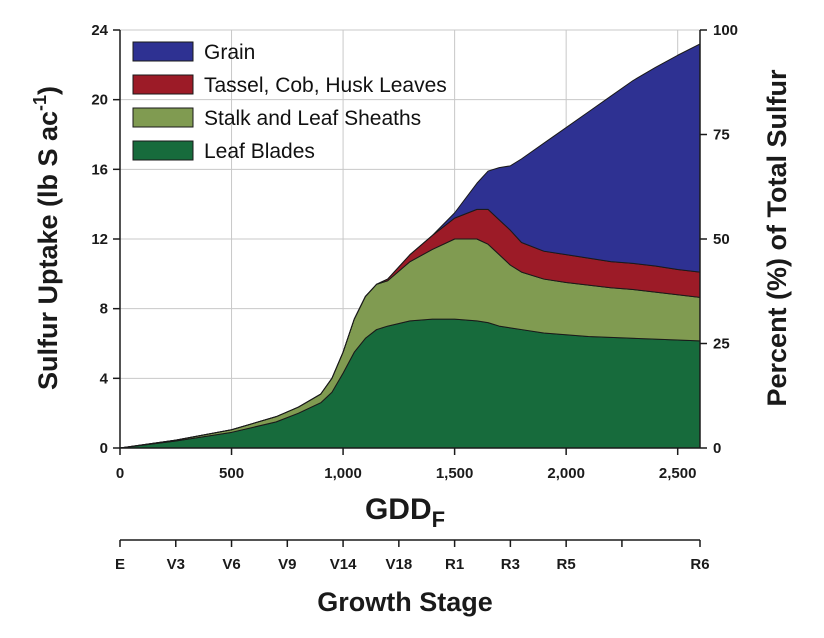 The image size is (824, 638). I want to click on x-tick-label: 0, so click(120, 473).